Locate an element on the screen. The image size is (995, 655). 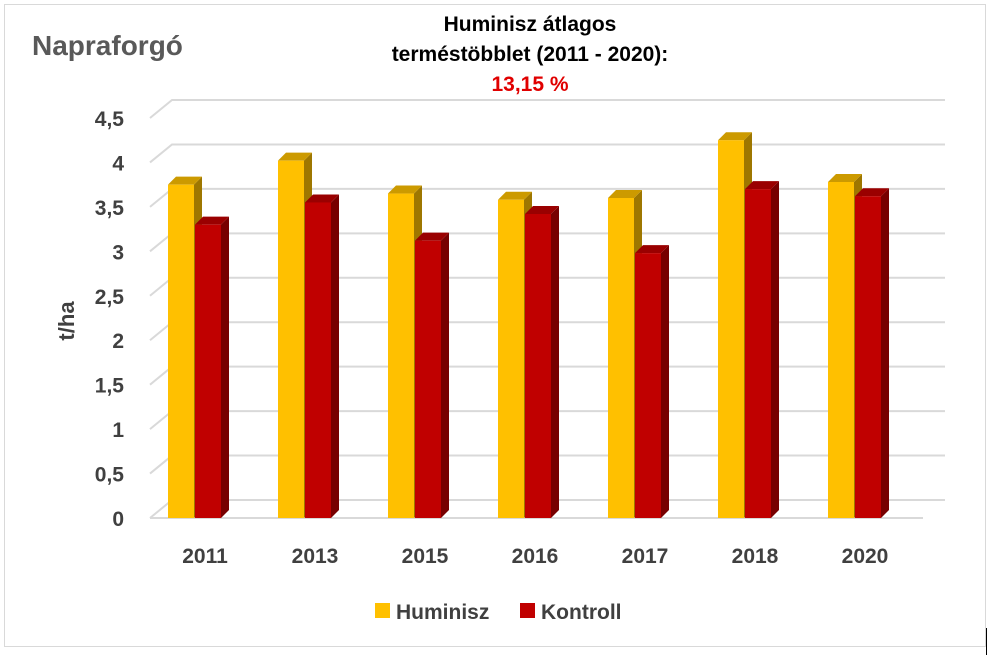
title-line-1: Huminisz átlagos is located at coordinates (530, 24).